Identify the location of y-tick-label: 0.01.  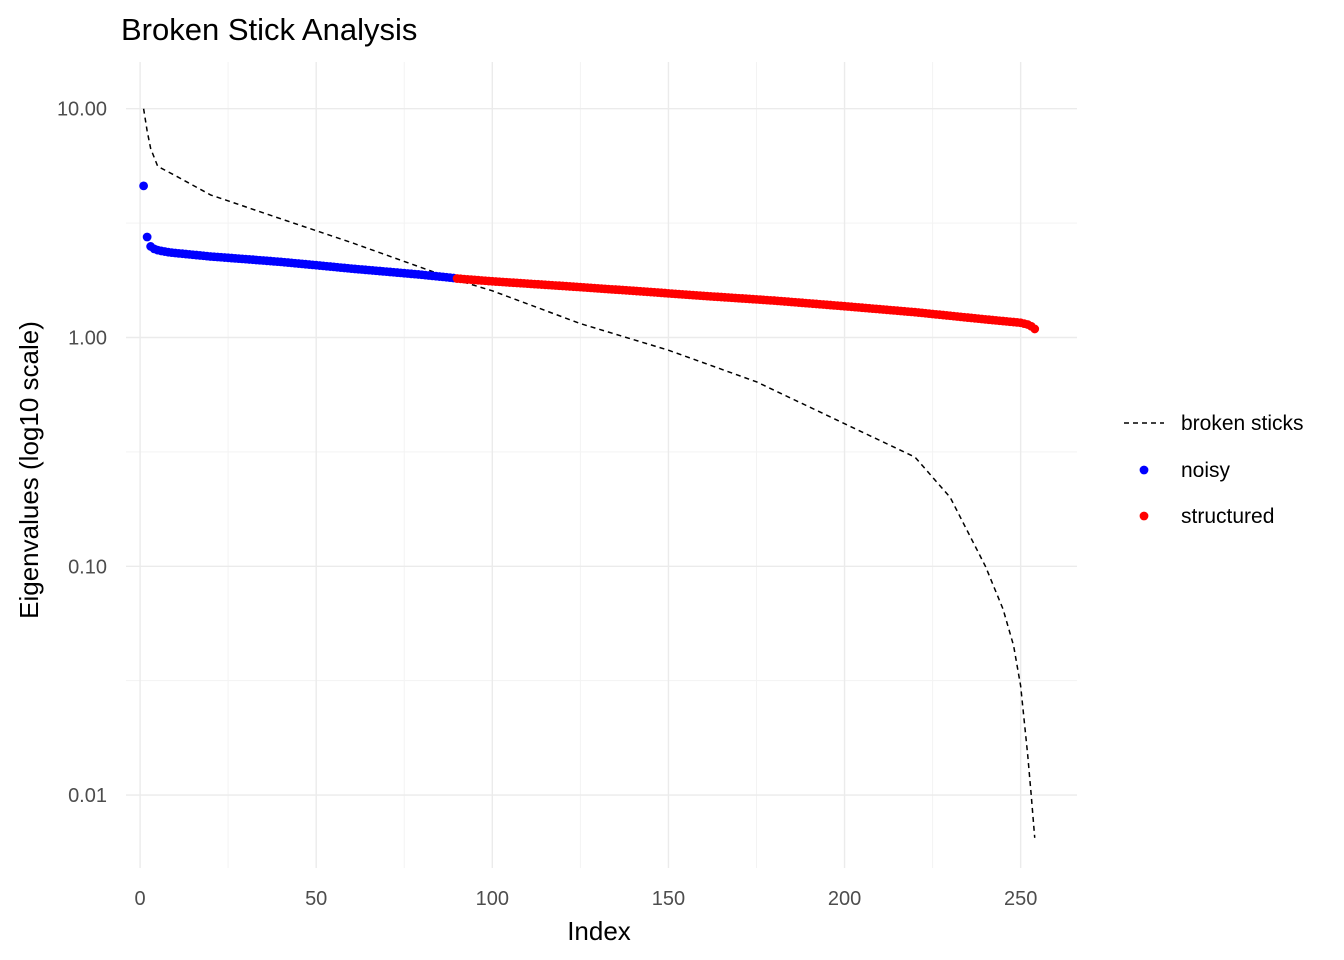
(87, 796).